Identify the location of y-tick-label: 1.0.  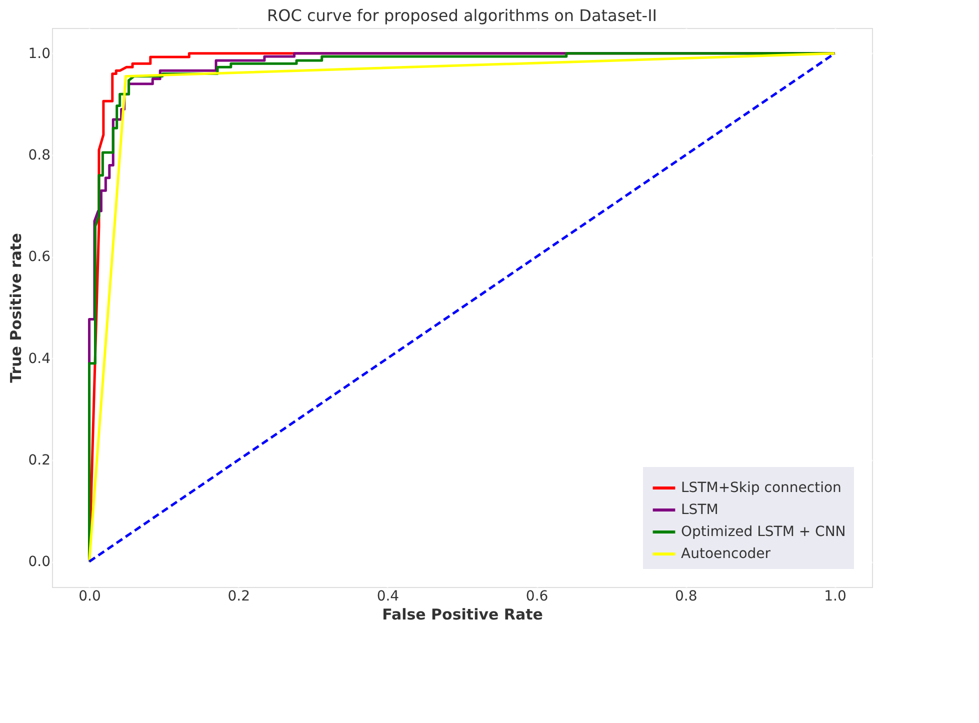
(39, 54).